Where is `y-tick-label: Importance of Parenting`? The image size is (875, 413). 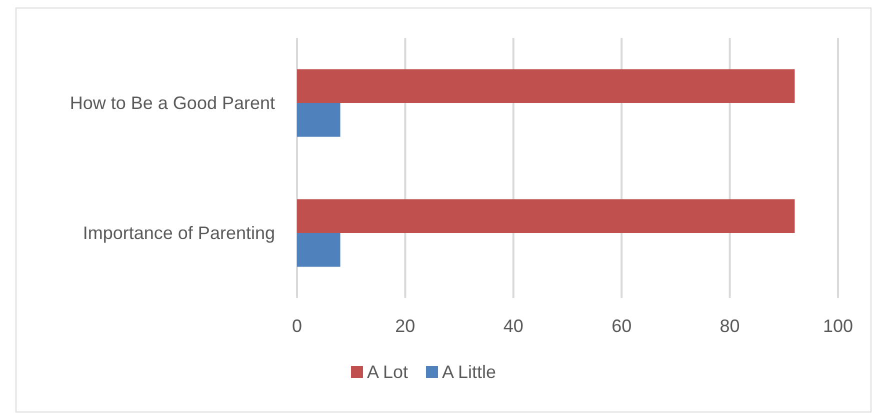
y-tick-label: Importance of Parenting is located at coordinates (178, 233).